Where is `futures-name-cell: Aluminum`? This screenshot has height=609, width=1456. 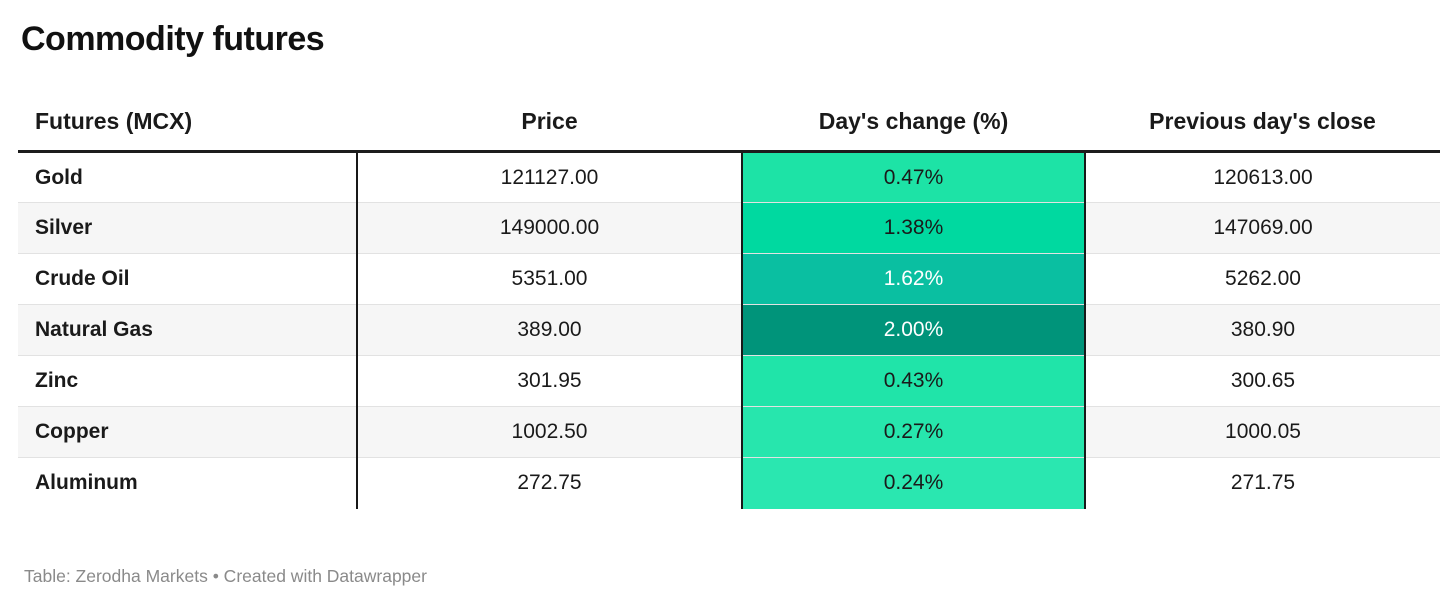 futures-name-cell: Aluminum is located at coordinates (188, 483).